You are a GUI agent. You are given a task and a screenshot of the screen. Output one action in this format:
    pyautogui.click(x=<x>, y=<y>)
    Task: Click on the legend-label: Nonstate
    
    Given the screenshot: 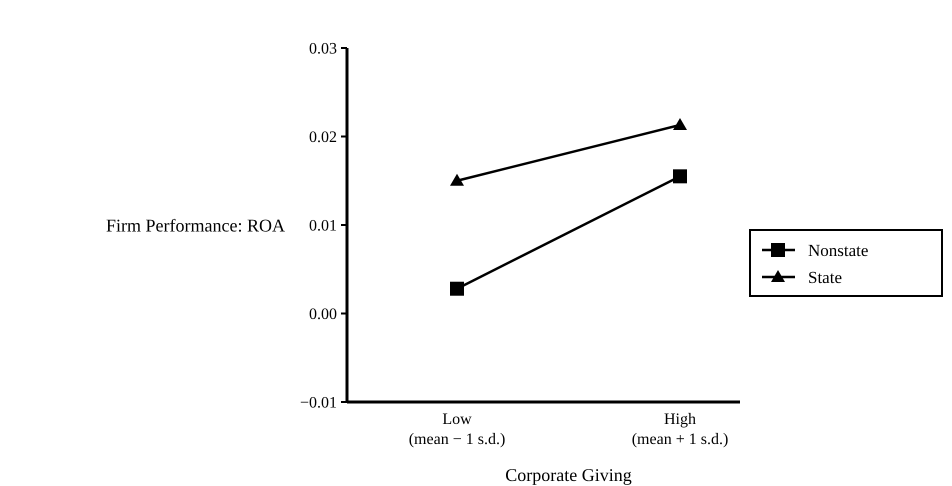 What is the action you would take?
    pyautogui.click(x=838, y=250)
    